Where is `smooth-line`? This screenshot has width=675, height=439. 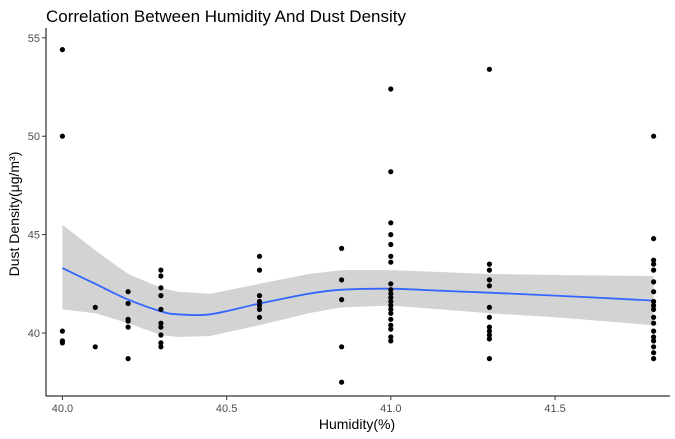 smooth-line is located at coordinates (358, 292).